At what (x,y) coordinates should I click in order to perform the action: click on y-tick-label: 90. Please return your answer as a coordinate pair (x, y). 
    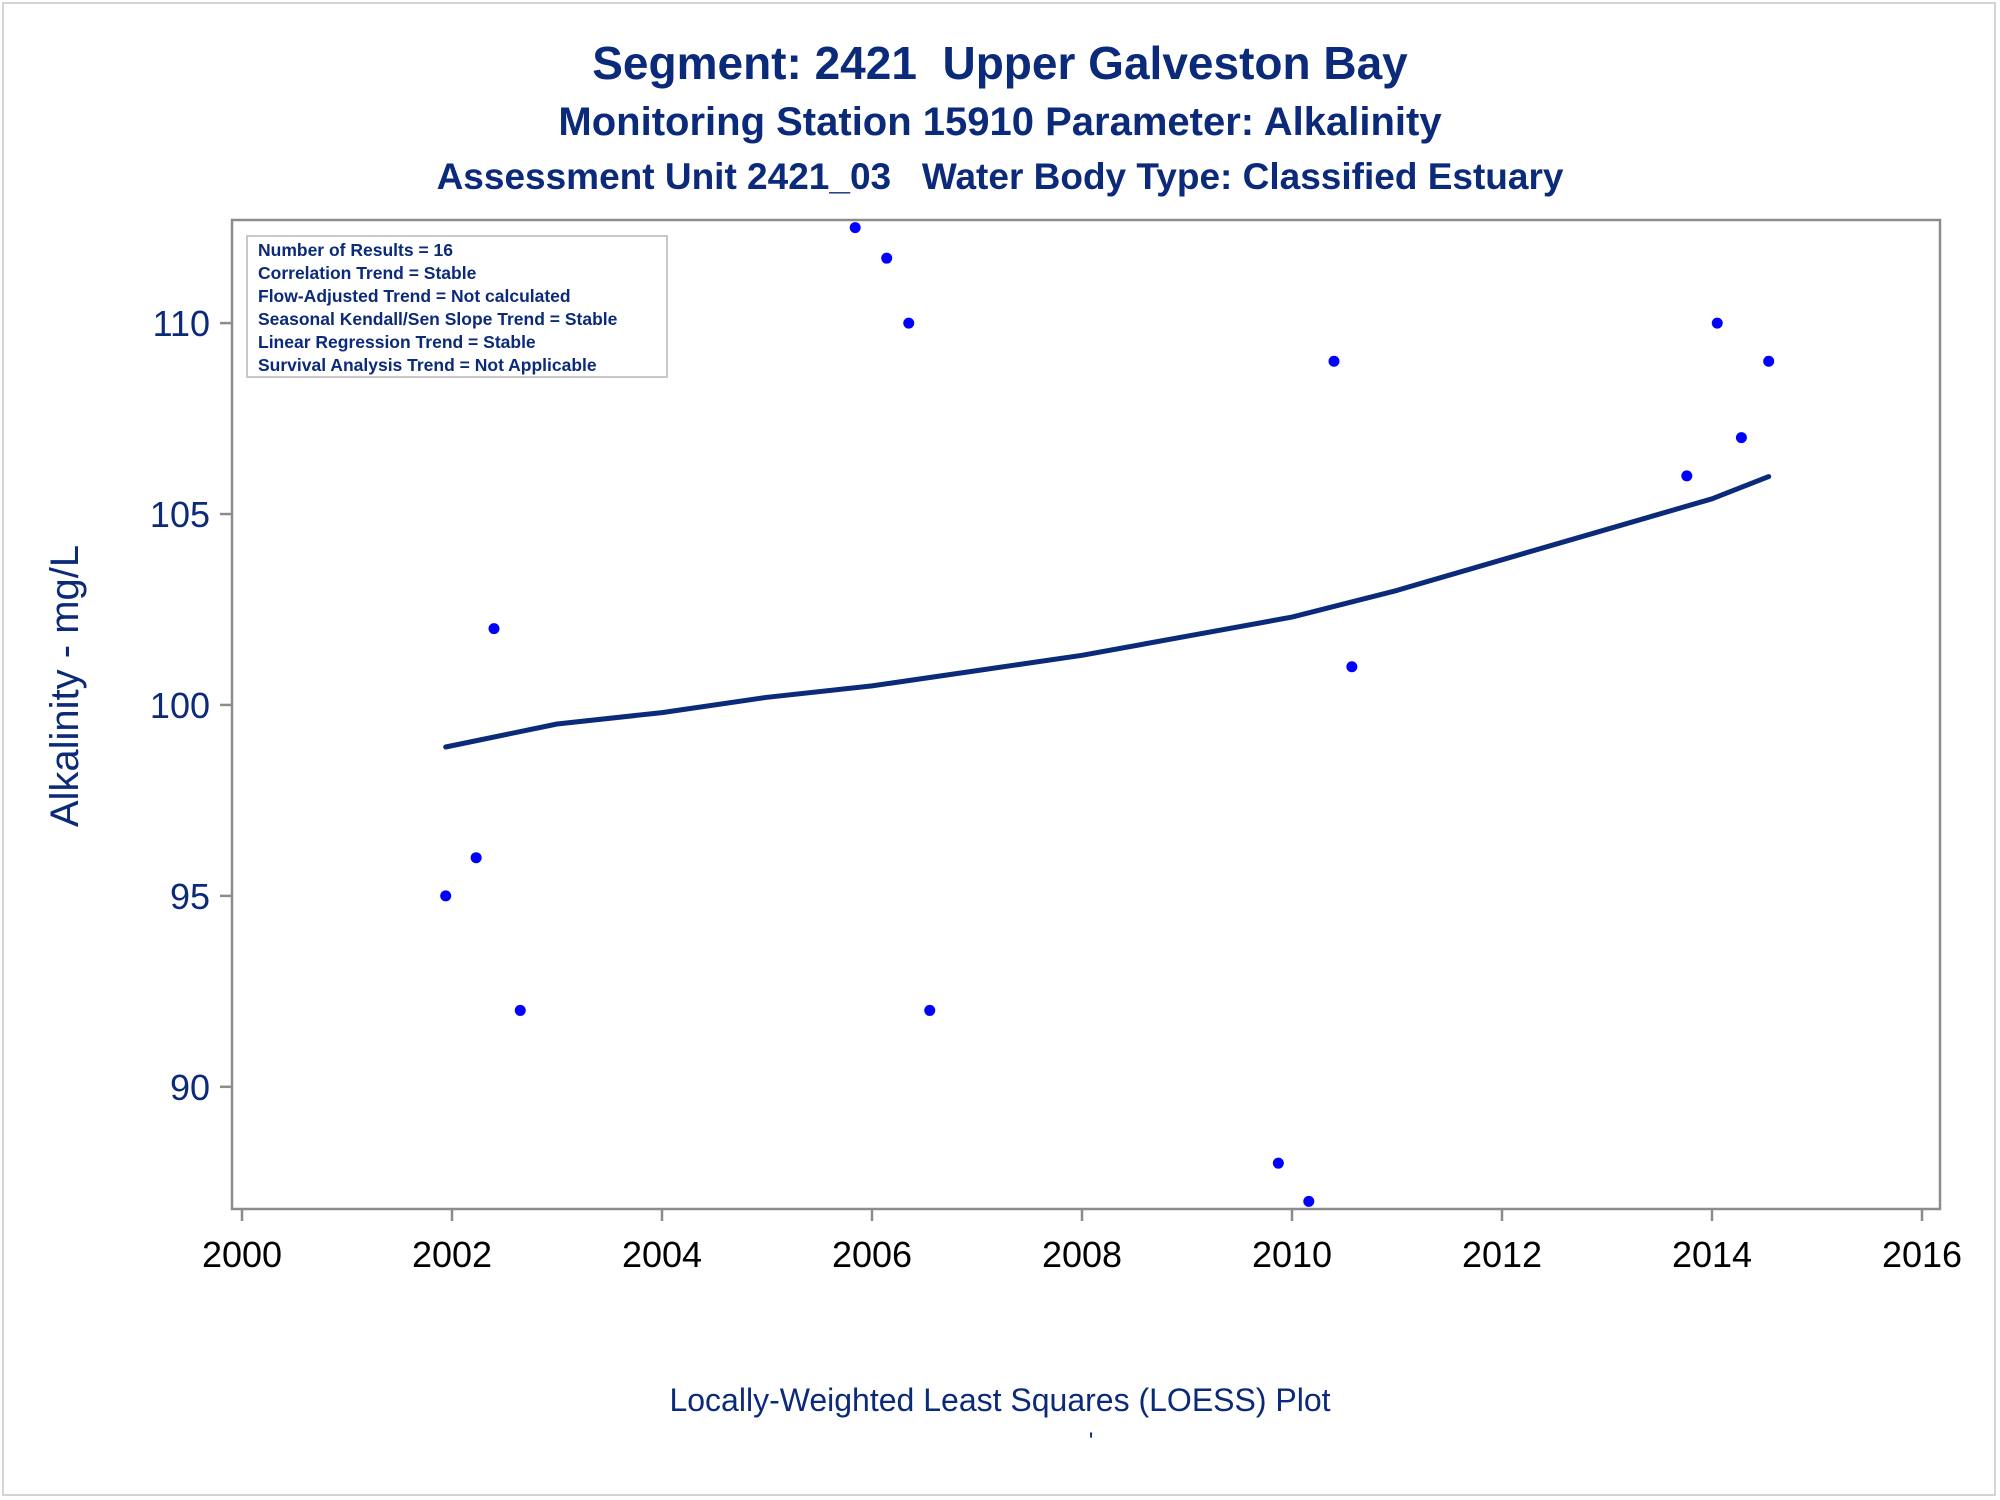
    Looking at the image, I should click on (190, 1087).